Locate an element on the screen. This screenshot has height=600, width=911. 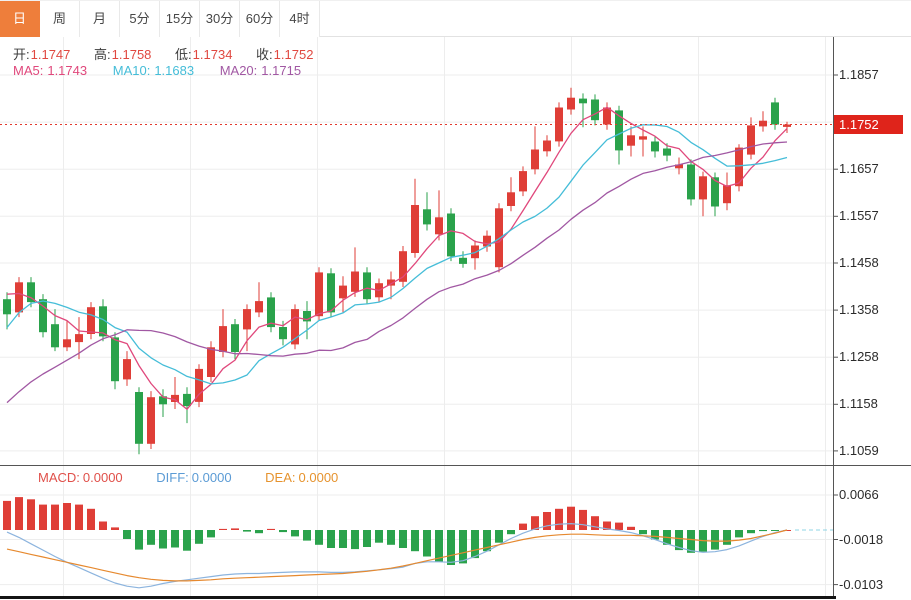
axis-tick-label: 1.1557 is located at coordinates (859, 216).